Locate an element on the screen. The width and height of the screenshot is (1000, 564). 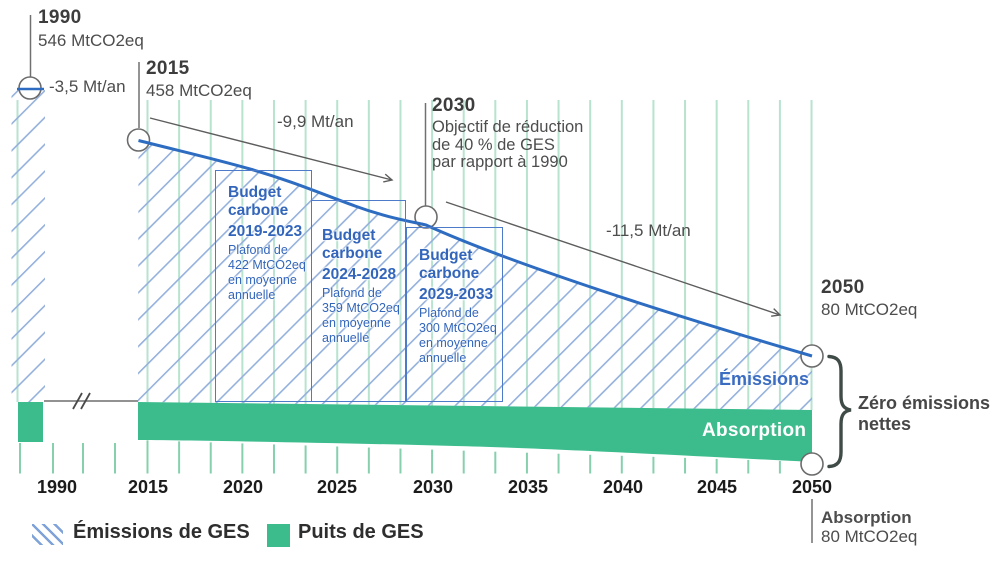
milestone-2030-year: 2030 is located at coordinates (454, 105).